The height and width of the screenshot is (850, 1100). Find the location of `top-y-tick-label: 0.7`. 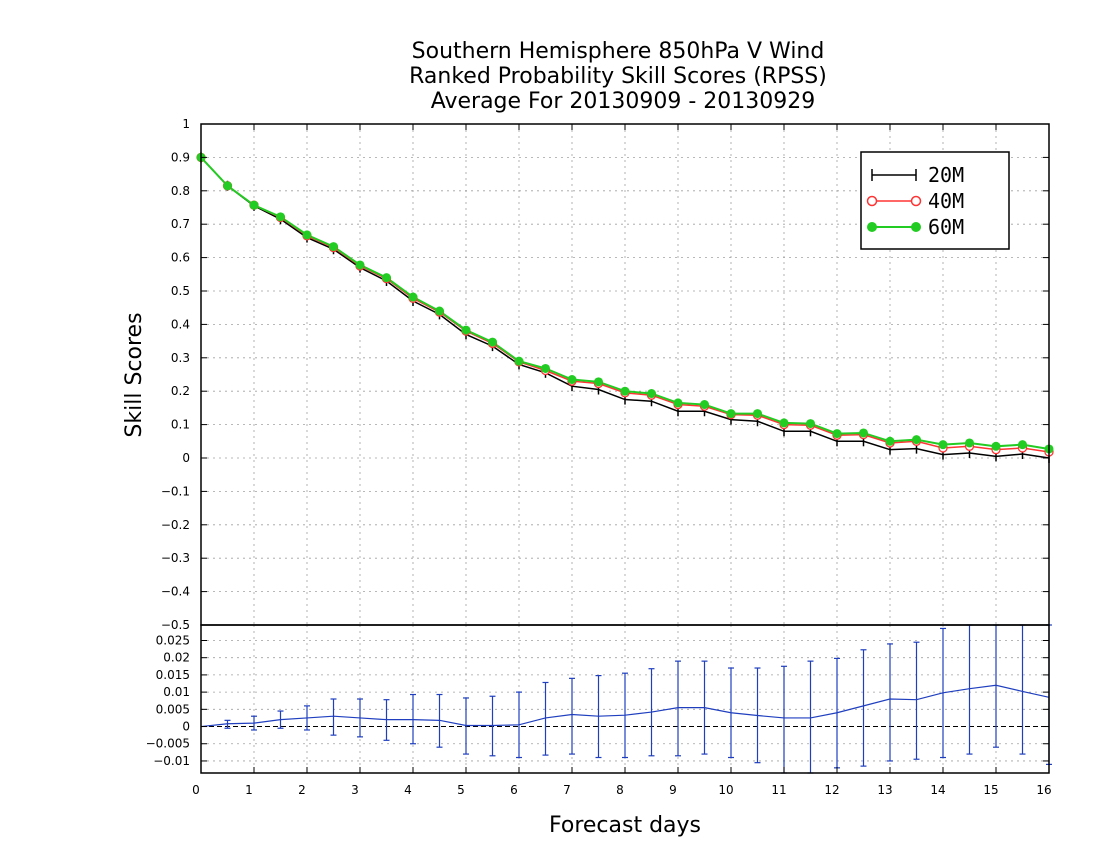

top-y-tick-label: 0.7 is located at coordinates (180, 224).